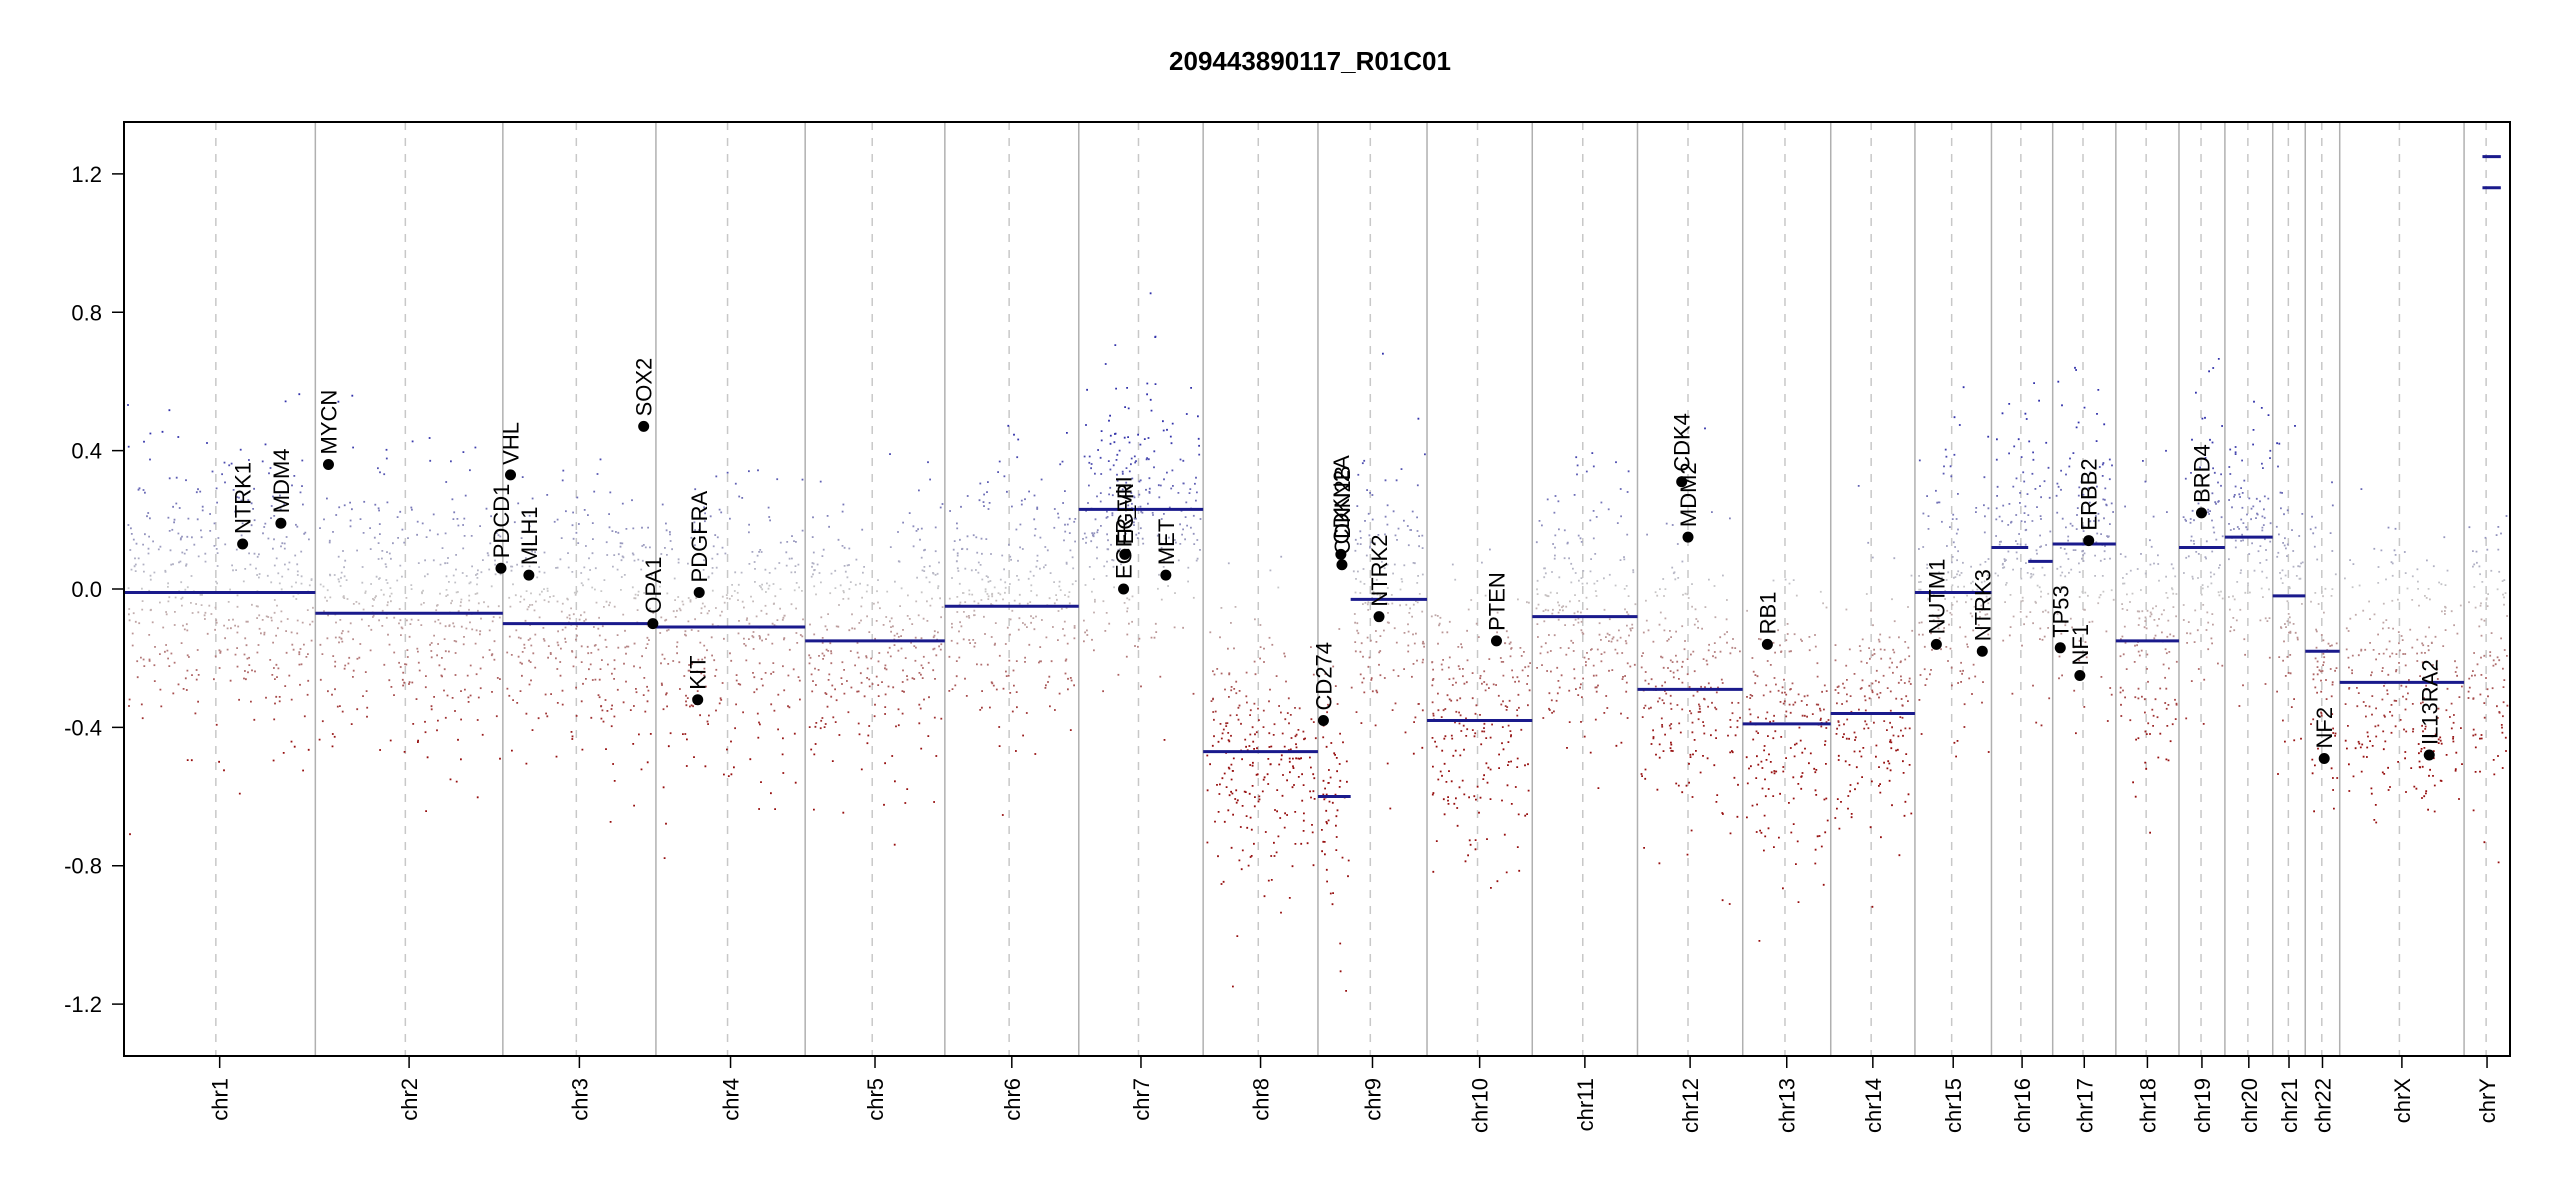 Image resolution: width=2550 pixels, height=1200 pixels. What do you see at coordinates (501, 521) in the screenshot?
I see `gene-label: PDCD1` at bounding box center [501, 521].